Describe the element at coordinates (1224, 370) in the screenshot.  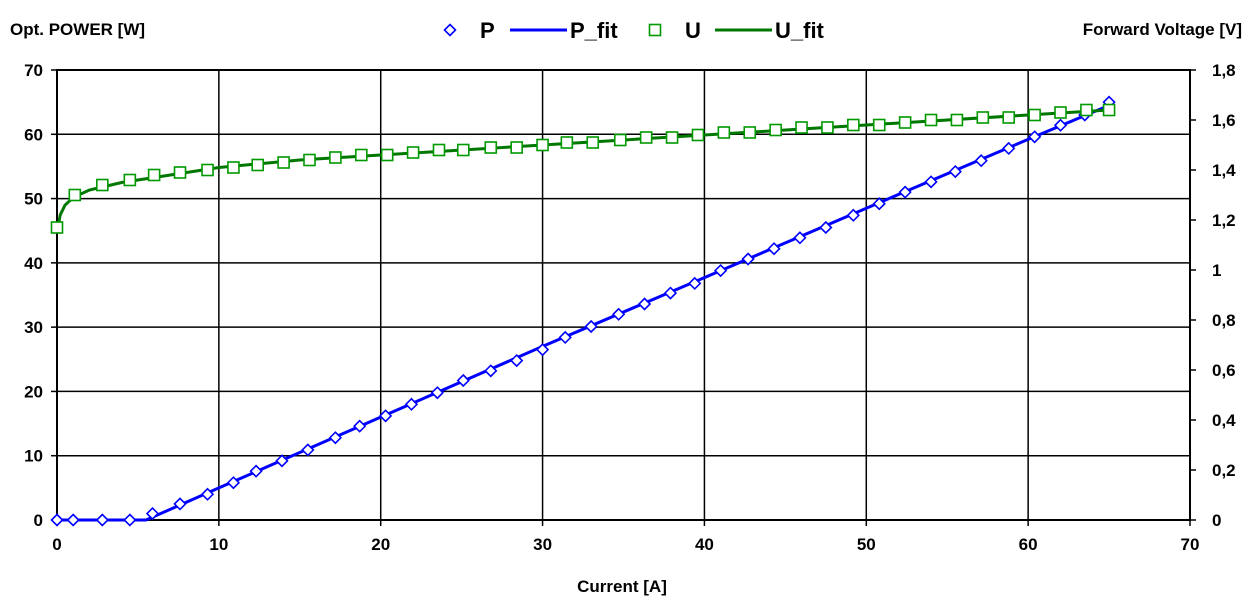
I see `y2-tick-label: 0,6` at that location.